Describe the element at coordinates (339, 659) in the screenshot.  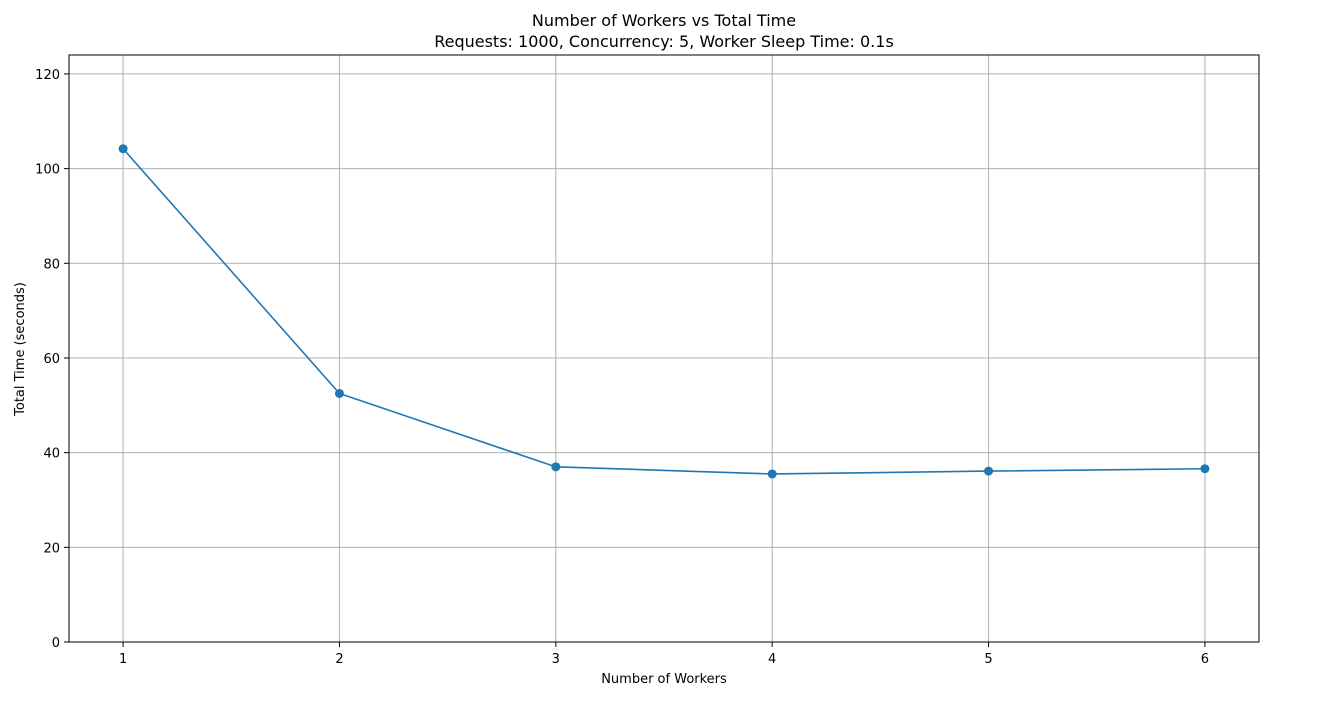
I see `x-tick-label: 2` at that location.